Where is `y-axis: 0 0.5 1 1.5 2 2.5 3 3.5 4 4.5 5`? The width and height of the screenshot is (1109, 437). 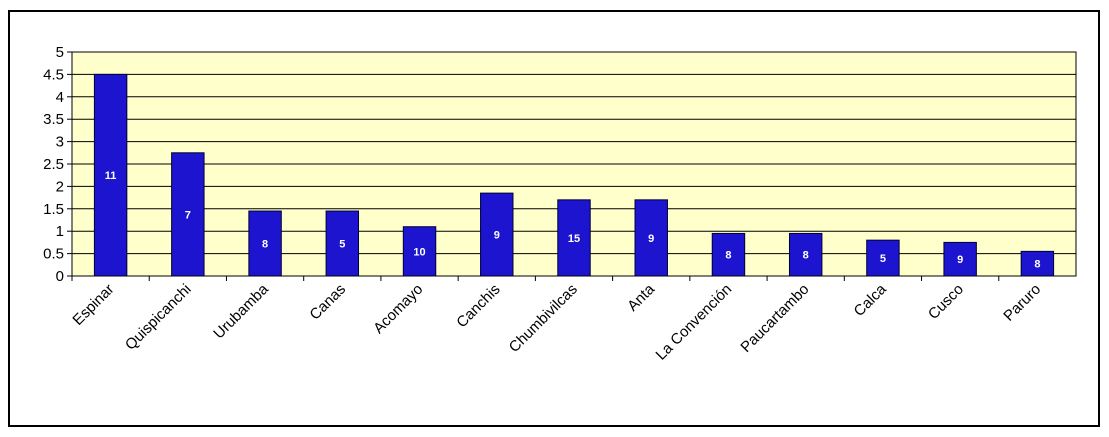 y-axis: 0 0.5 1 1.5 2 2.5 3 3.5 4 4.5 5 is located at coordinates (58, 164).